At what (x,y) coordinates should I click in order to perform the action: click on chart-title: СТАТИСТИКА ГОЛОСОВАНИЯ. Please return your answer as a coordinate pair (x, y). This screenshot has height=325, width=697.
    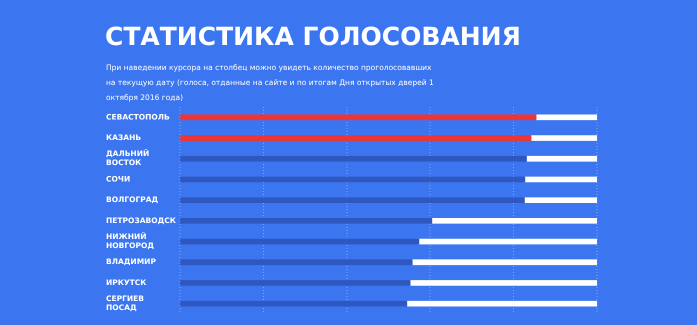
    Looking at the image, I should click on (313, 36).